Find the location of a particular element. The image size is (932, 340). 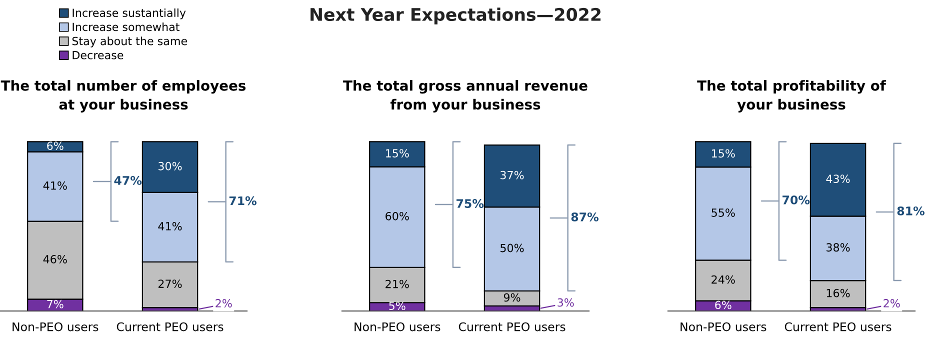

data-label: 16% is located at coordinates (838, 293).